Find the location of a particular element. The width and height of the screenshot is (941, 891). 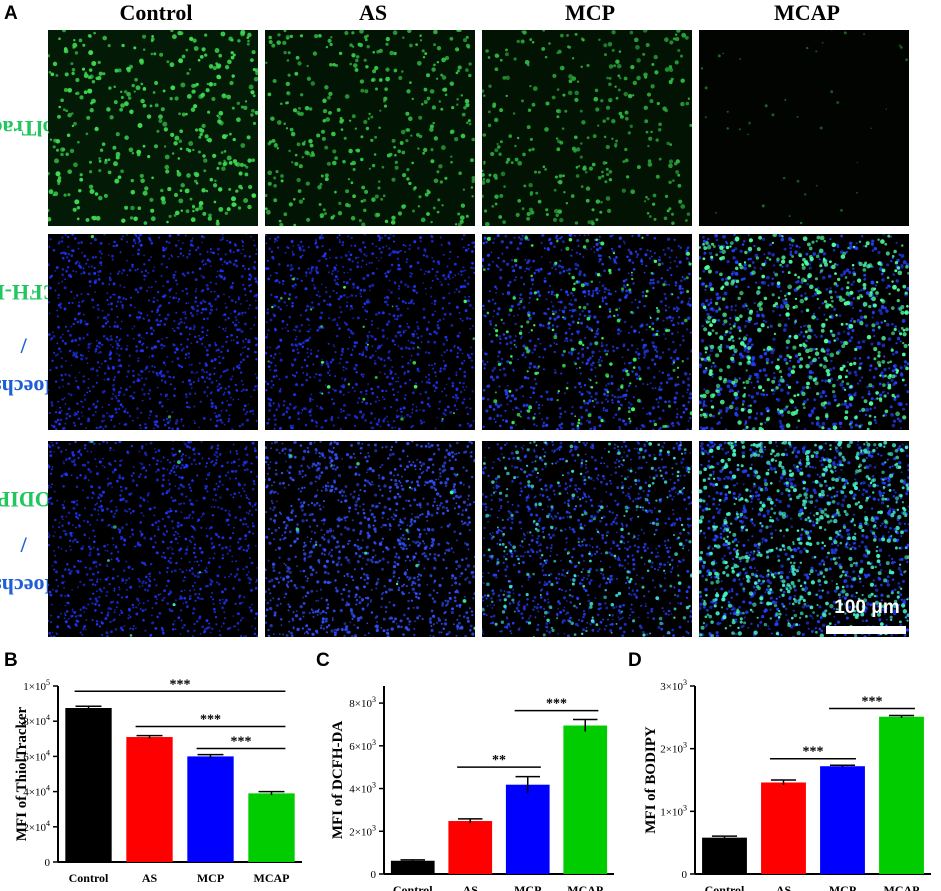

column-header-as: AS is located at coordinates (373, 12).